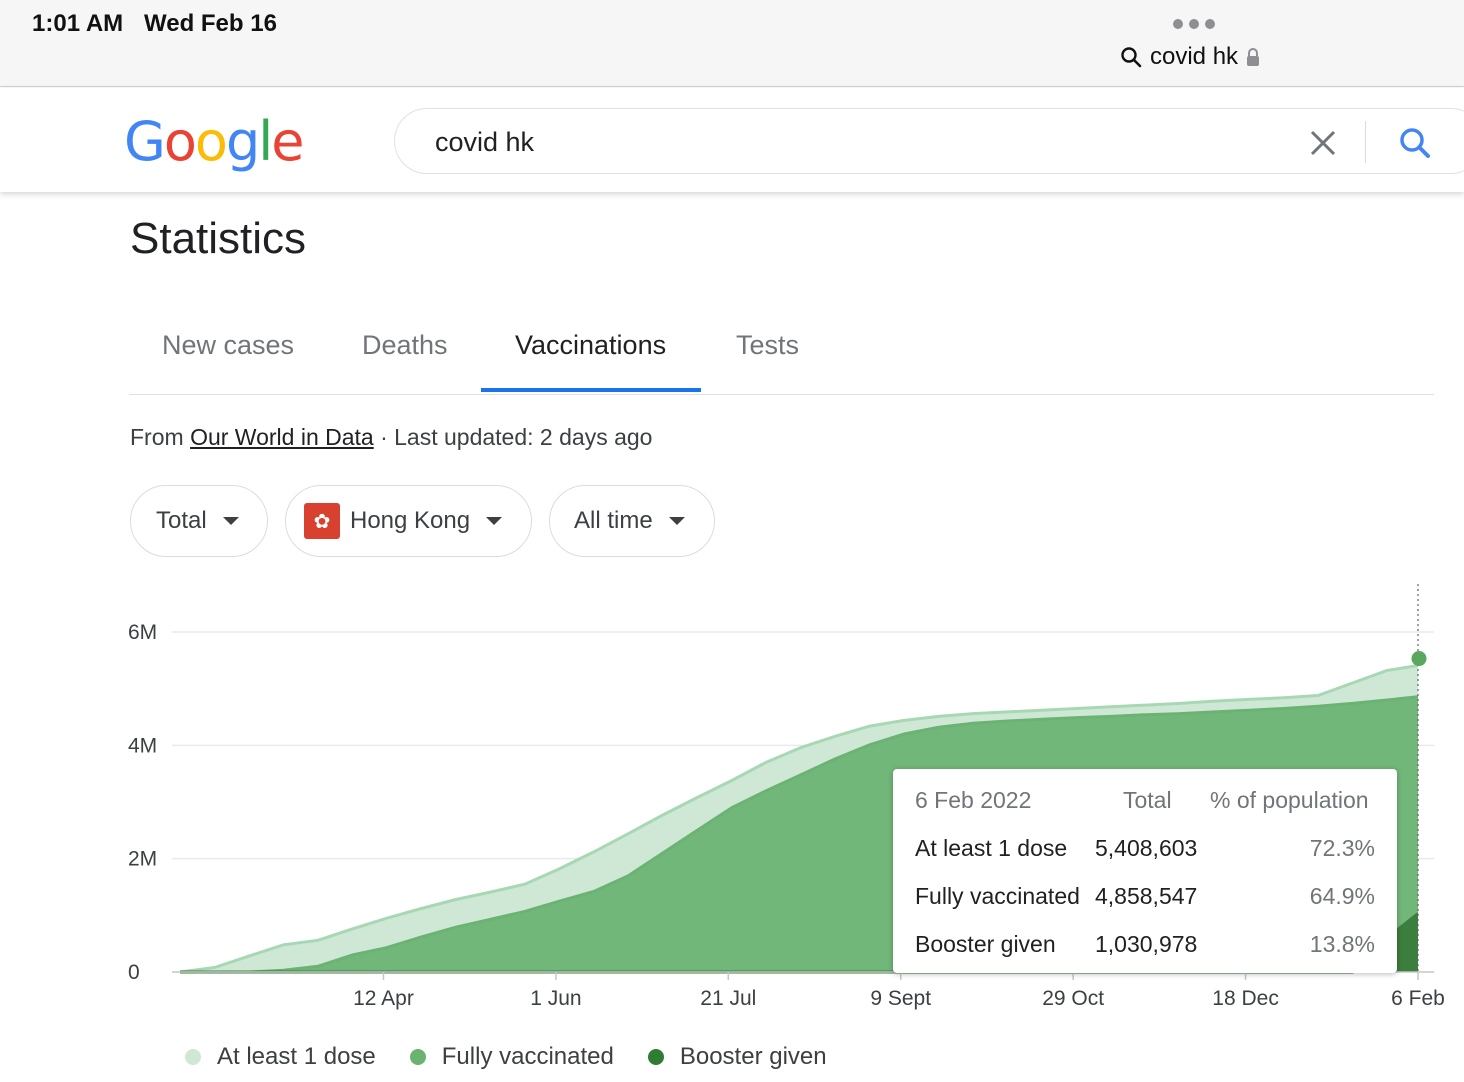 The image size is (1464, 1082). Describe the element at coordinates (210, 23) in the screenshot. I see `status-date: Wed Feb 16` at that location.